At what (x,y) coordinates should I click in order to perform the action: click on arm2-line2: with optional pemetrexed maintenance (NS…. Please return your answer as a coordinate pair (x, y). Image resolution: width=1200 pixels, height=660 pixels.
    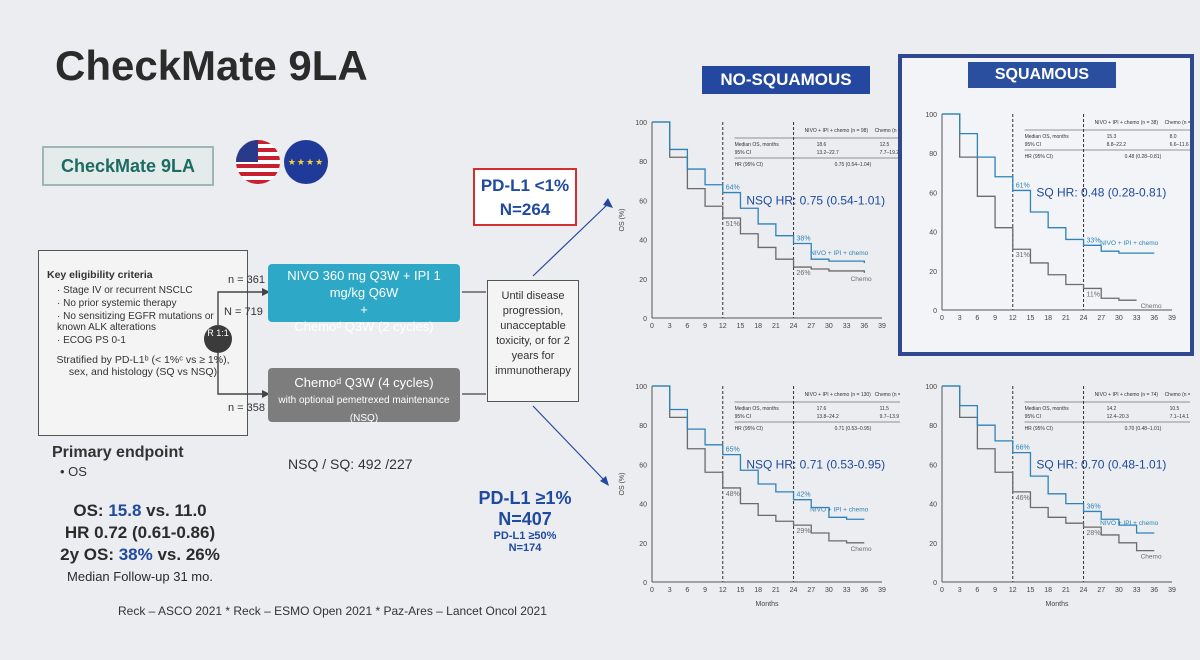
    Looking at the image, I should click on (364, 409).